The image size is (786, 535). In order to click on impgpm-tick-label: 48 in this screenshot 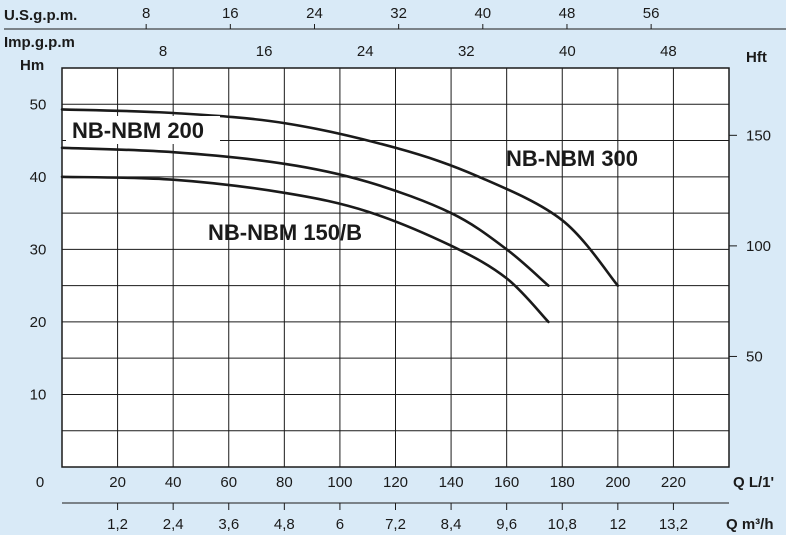, I will do `click(668, 51)`.